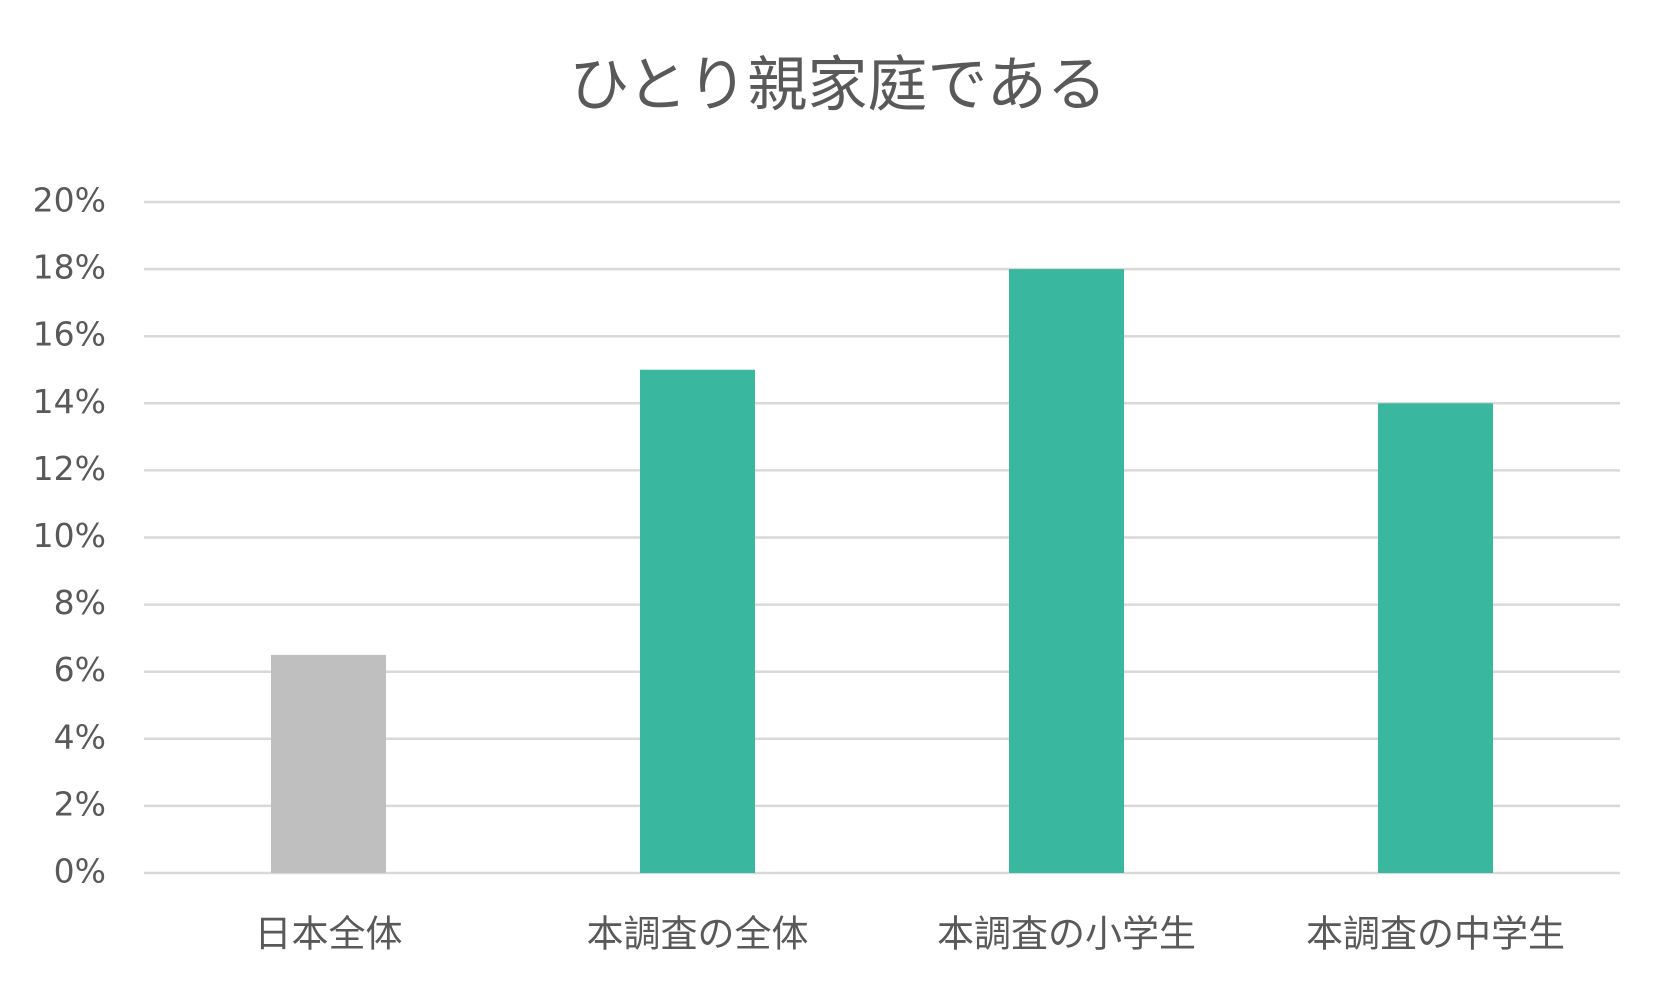  I want to click on y-tick-label: 14%, so click(69, 401).